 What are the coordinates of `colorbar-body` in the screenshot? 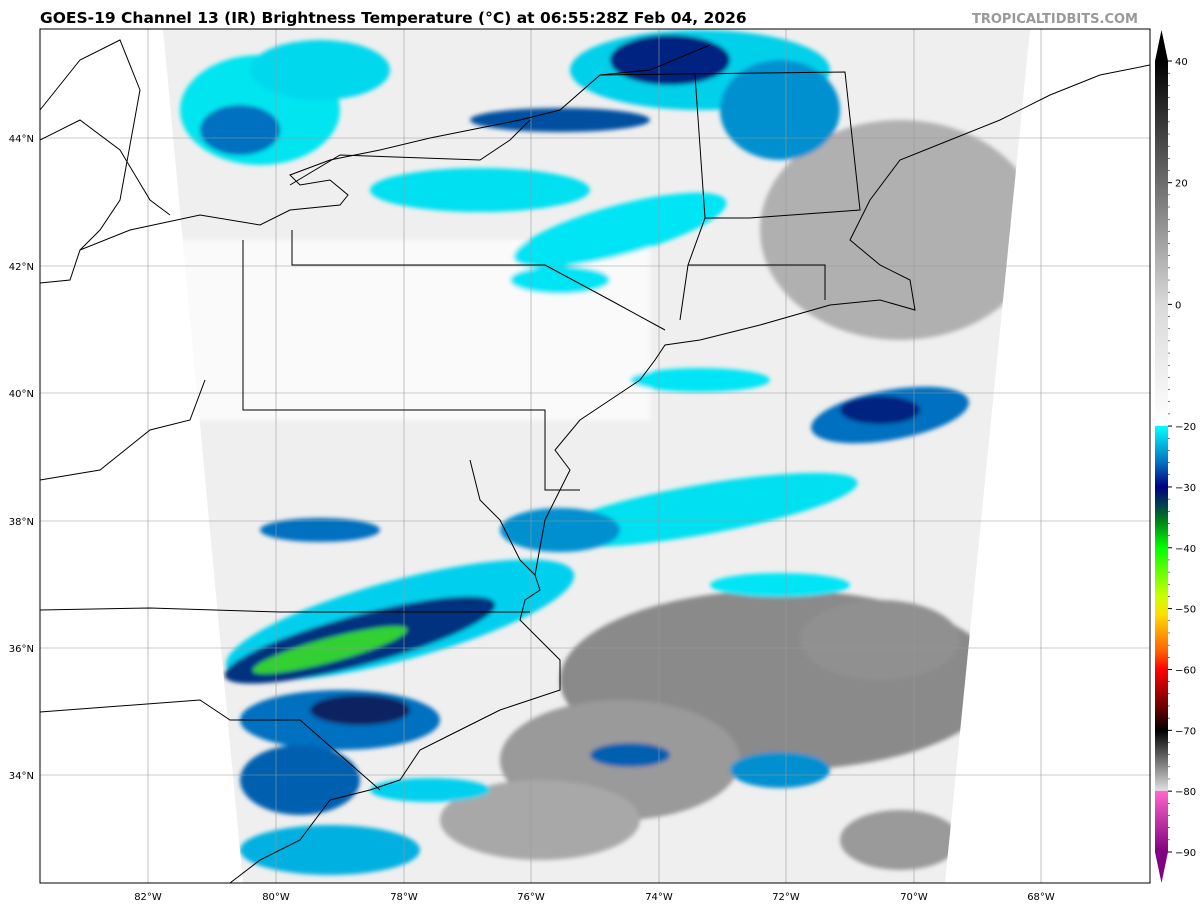 It's located at (1161, 456).